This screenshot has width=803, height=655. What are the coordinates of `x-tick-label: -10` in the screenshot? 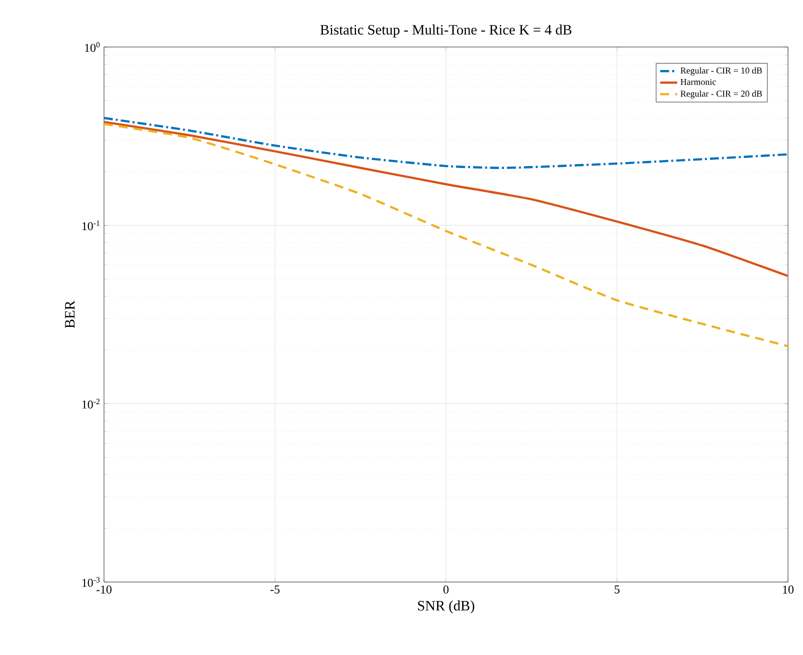 It's located at (104, 590).